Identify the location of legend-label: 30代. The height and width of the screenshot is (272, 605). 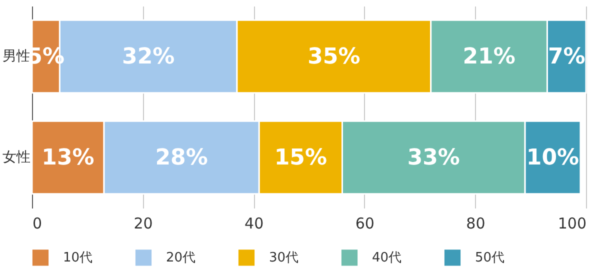
(284, 258).